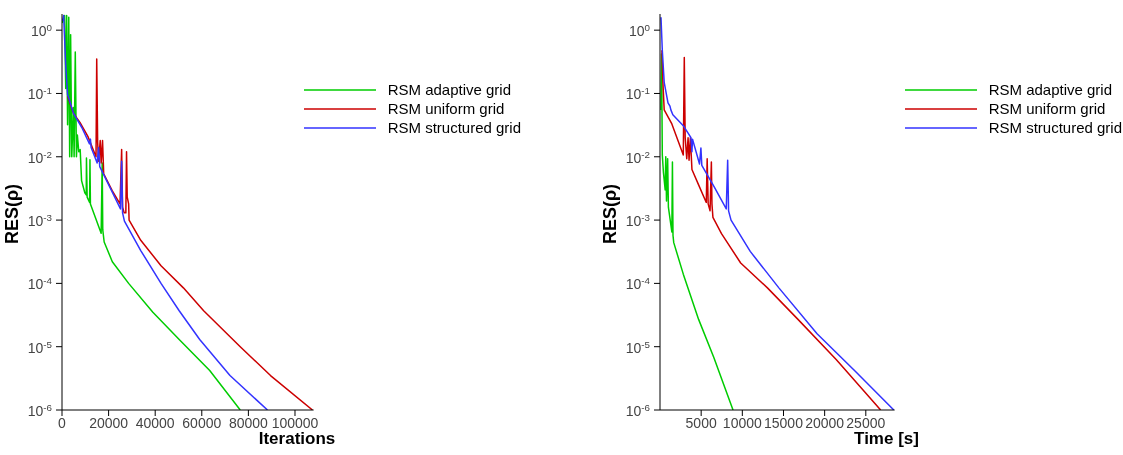 The image size is (1123, 455). I want to click on x-tick-label: 0, so click(62, 422).